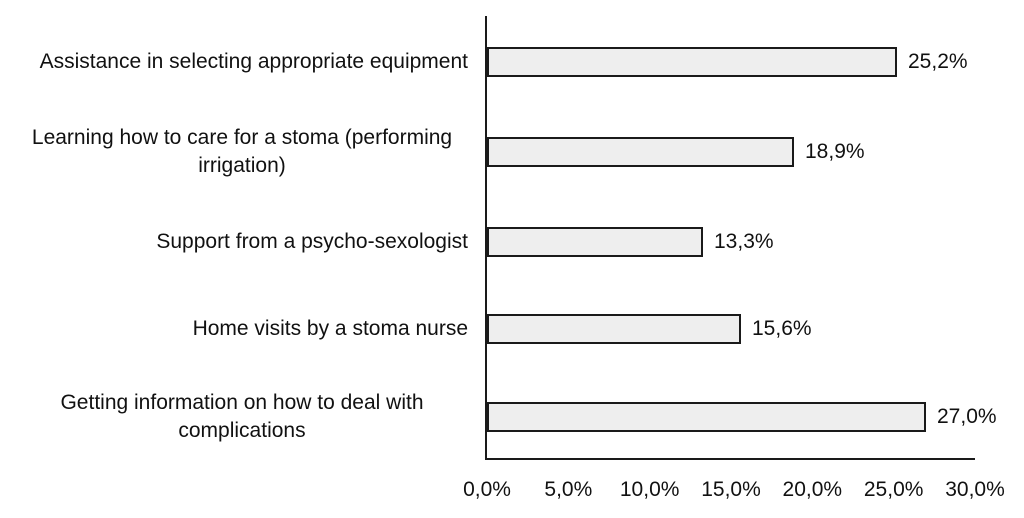  I want to click on x-axis-tick-label: 5,0%, so click(568, 489).